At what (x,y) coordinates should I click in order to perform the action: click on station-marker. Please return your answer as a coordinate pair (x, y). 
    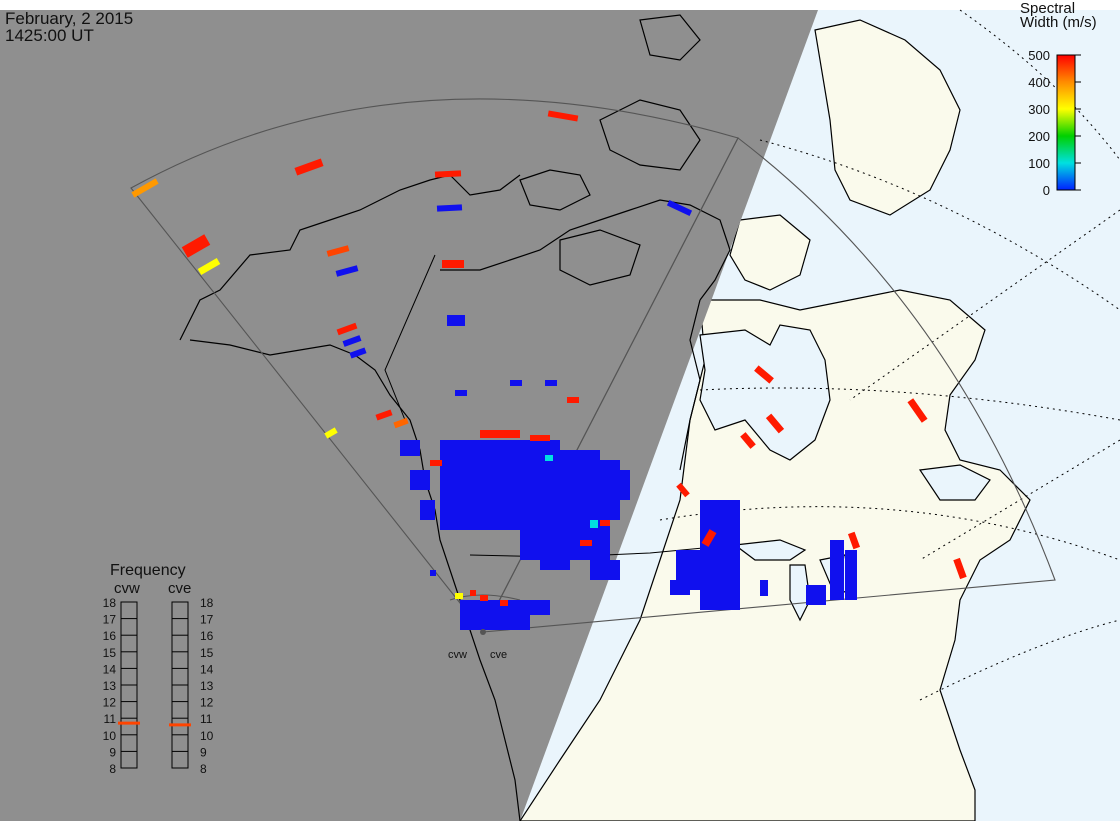
    Looking at the image, I should click on (483, 632).